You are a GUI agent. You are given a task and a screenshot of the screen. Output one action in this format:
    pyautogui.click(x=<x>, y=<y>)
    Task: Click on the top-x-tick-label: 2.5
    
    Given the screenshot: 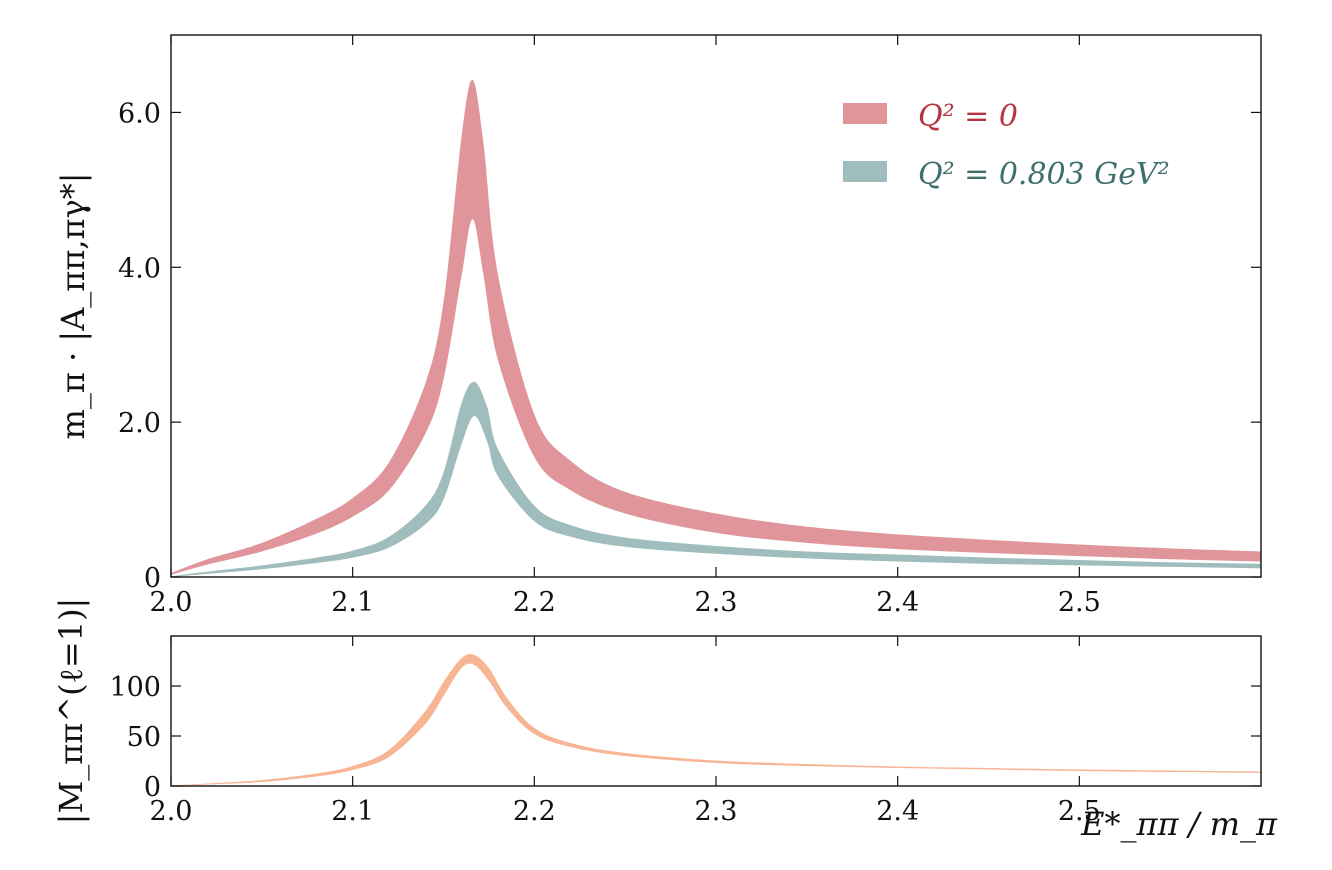 What is the action you would take?
    pyautogui.click(x=1079, y=602)
    